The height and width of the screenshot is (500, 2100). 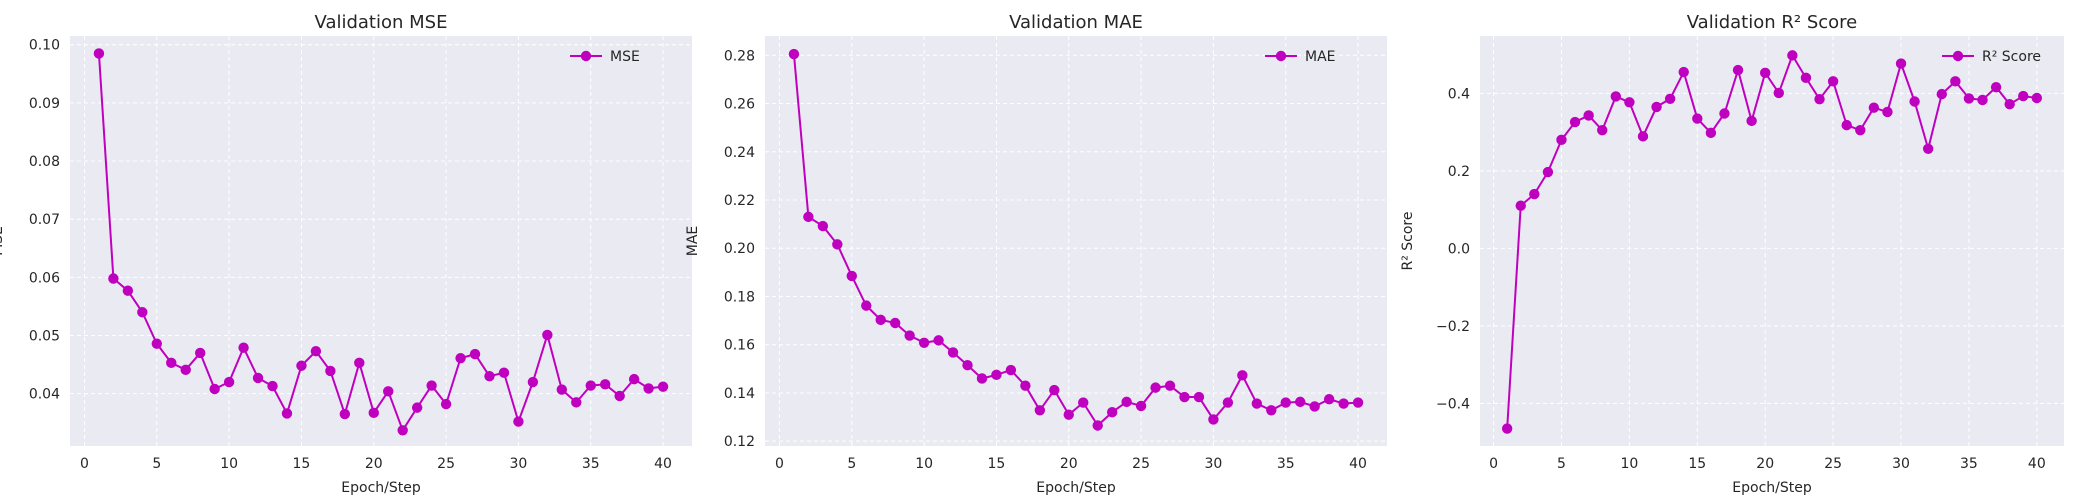 What do you see at coordinates (3, 241) in the screenshot?
I see `y-axis-label: MSE` at bounding box center [3, 241].